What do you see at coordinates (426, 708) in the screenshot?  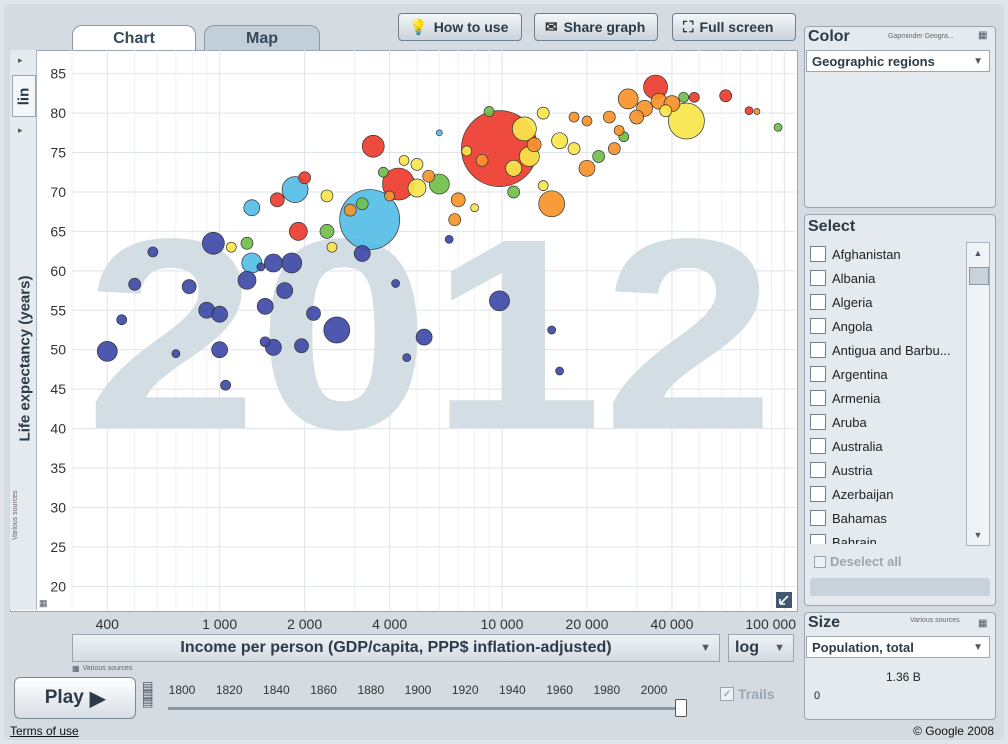 I see `timeline-track` at bounding box center [426, 708].